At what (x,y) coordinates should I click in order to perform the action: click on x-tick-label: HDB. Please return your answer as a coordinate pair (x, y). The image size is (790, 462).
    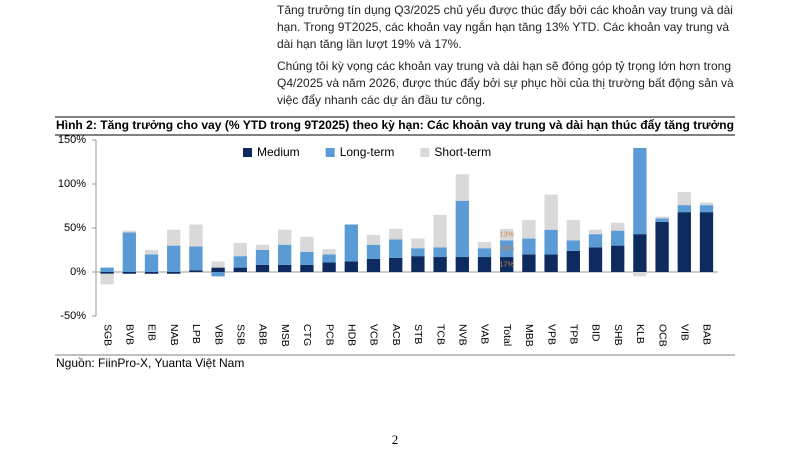
    Looking at the image, I should click on (352, 335).